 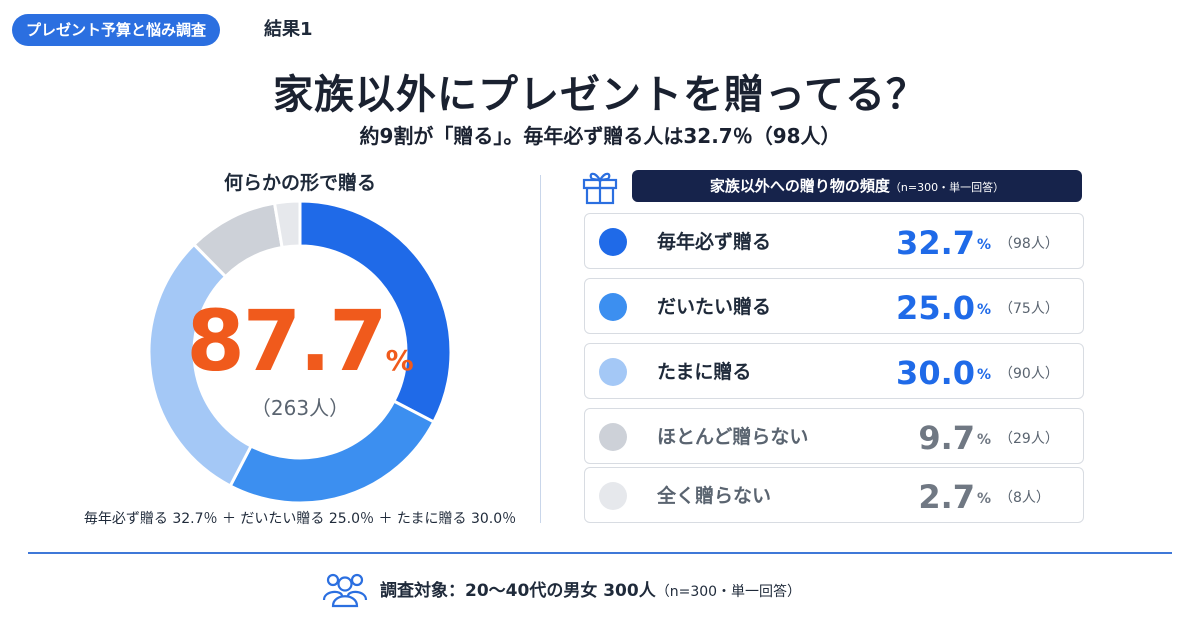 I want to click on legend-label: たまに贈る, so click(x=704, y=372).